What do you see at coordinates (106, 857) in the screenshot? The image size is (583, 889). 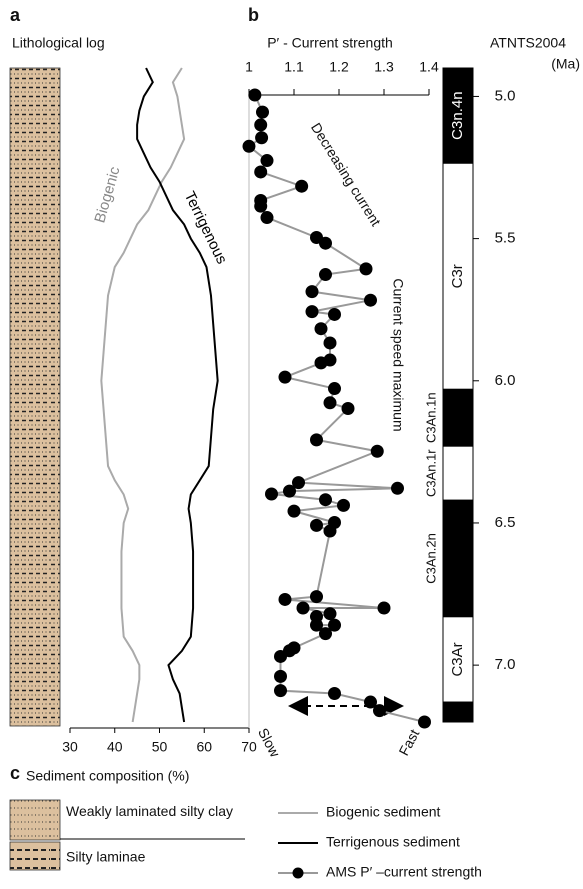 I see `legend-label: Silty laminae` at bounding box center [106, 857].